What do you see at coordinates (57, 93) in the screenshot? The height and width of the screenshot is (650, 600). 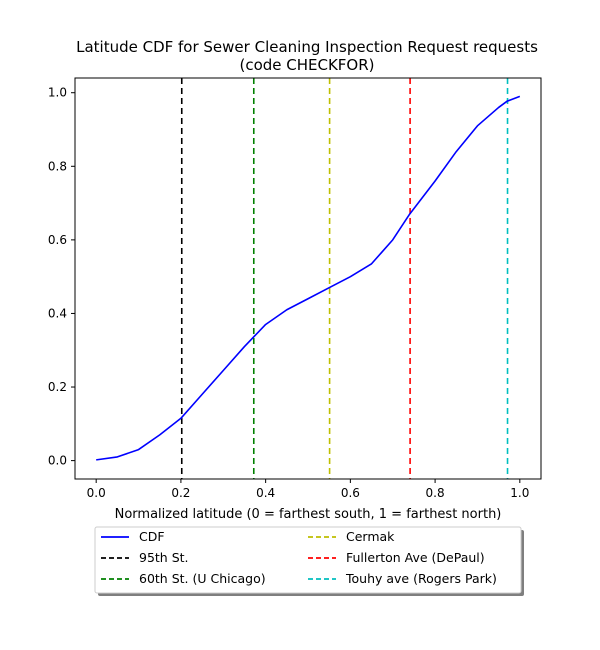 I see `y-tick-label: 1.0` at bounding box center [57, 93].